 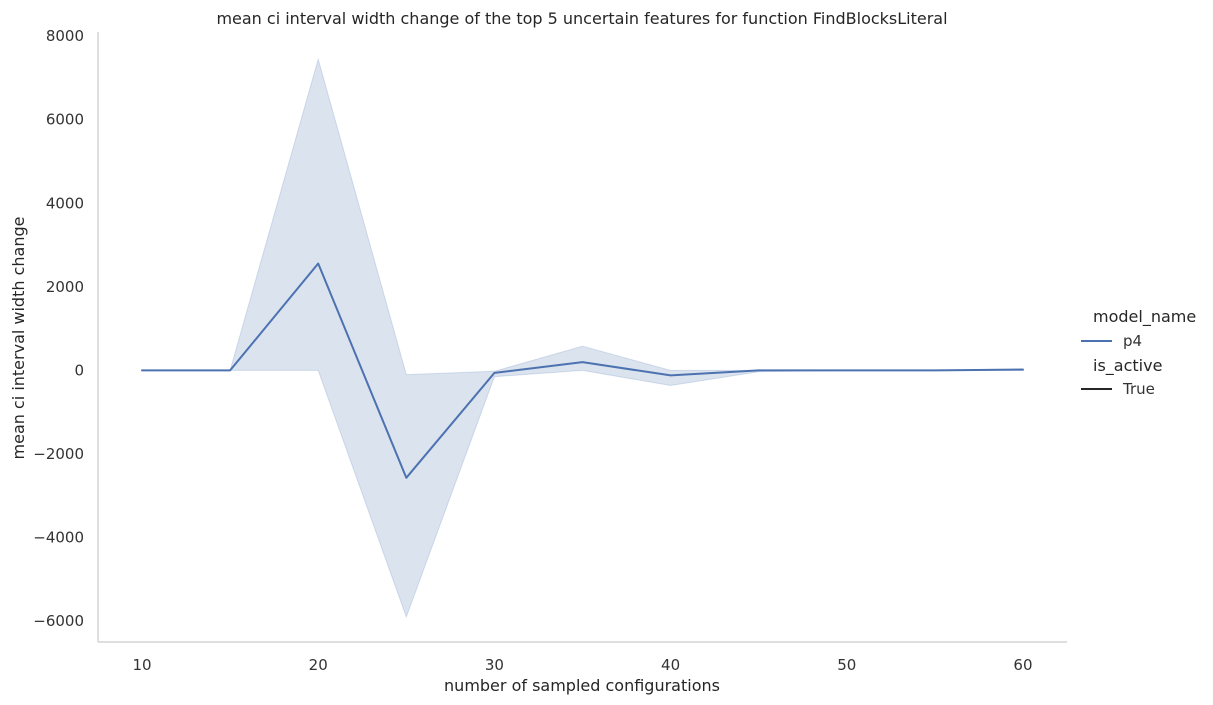 What do you see at coordinates (18, 338) in the screenshot?
I see `y-axis-label: mean ci interval width change` at bounding box center [18, 338].